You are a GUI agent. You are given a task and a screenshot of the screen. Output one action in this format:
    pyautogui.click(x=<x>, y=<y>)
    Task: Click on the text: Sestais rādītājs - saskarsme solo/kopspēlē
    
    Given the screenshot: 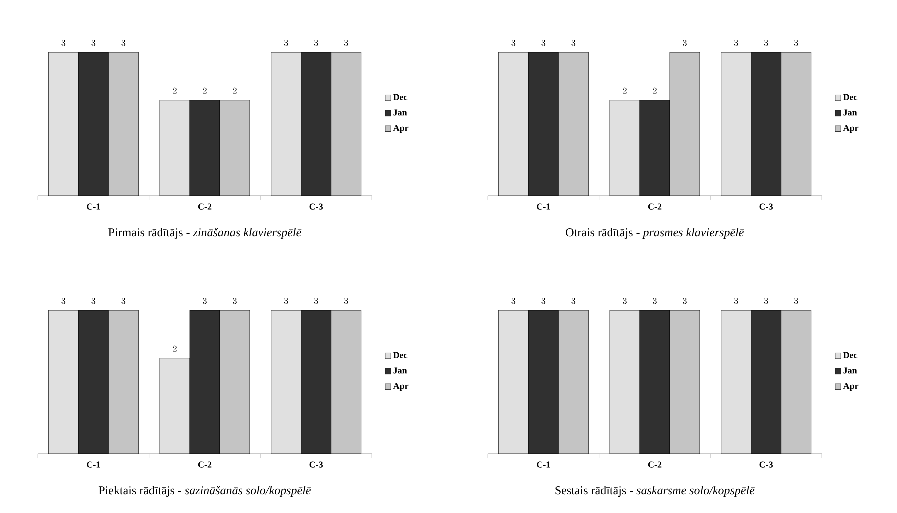 What is the action you would take?
    pyautogui.click(x=656, y=492)
    